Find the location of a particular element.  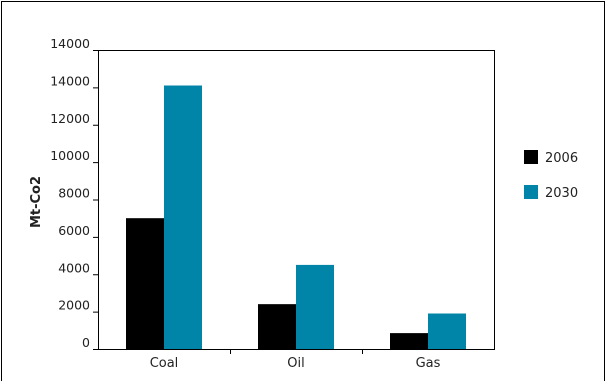

bar-2006-gas is located at coordinates (409, 341).